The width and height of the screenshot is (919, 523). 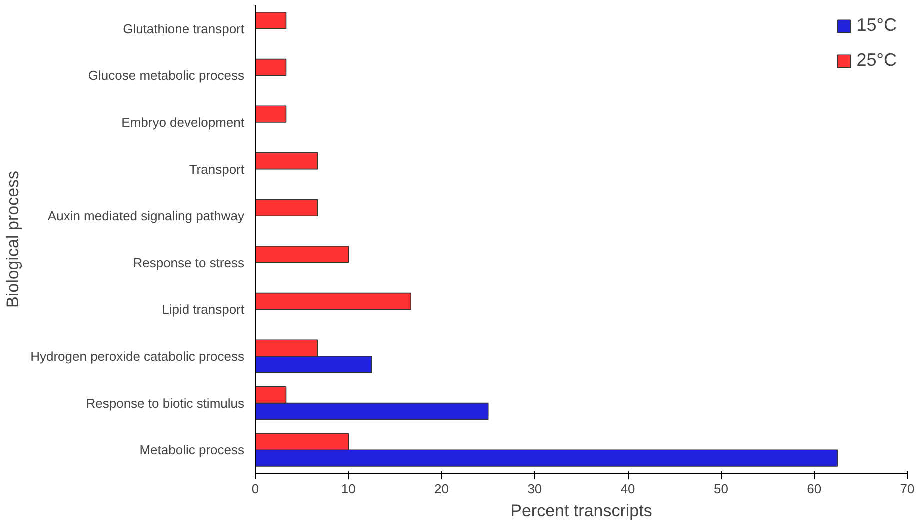 What do you see at coordinates (721, 489) in the screenshot?
I see `x-tick-label: 50` at bounding box center [721, 489].